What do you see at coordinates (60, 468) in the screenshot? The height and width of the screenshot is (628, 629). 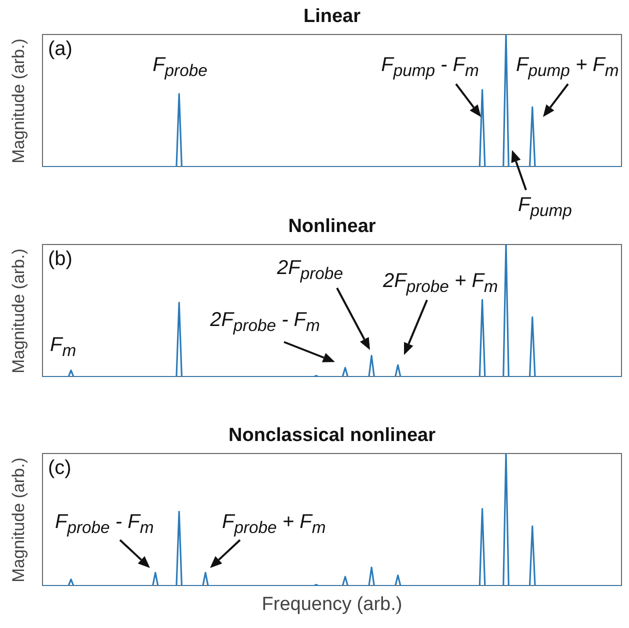 I see `annotation: (c)` at bounding box center [60, 468].